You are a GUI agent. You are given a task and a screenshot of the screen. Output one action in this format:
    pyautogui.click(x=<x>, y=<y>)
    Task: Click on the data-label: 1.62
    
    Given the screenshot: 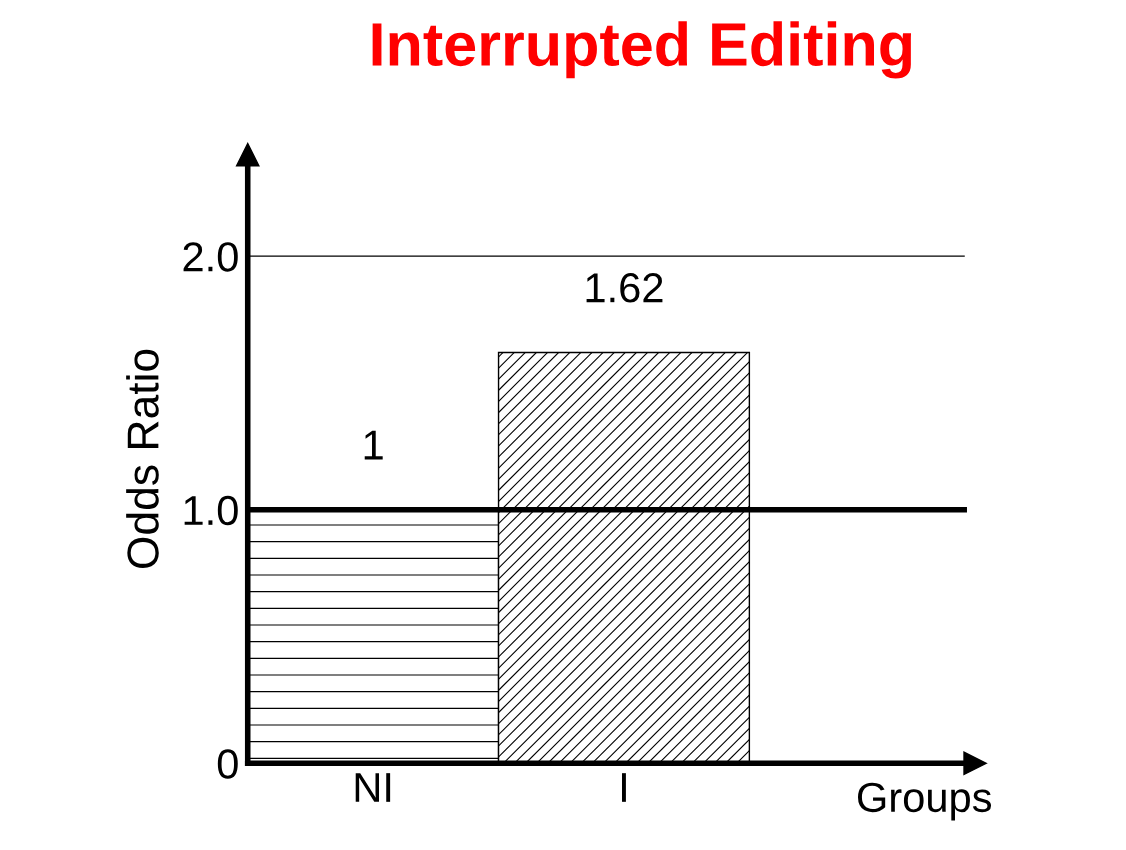 What is the action you would take?
    pyautogui.click(x=624, y=288)
    